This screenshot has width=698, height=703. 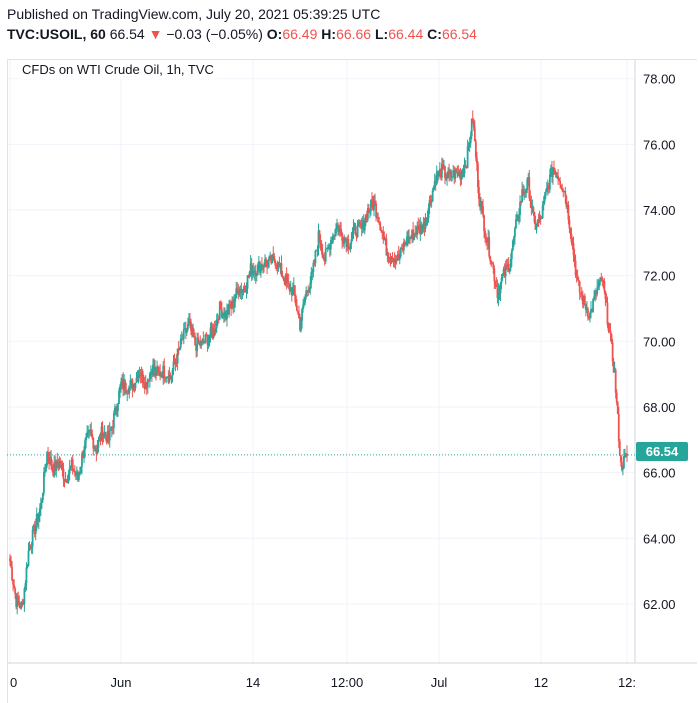 What do you see at coordinates (56, 34) in the screenshot?
I see `symbol-label: TVC:USOIL, 60` at bounding box center [56, 34].